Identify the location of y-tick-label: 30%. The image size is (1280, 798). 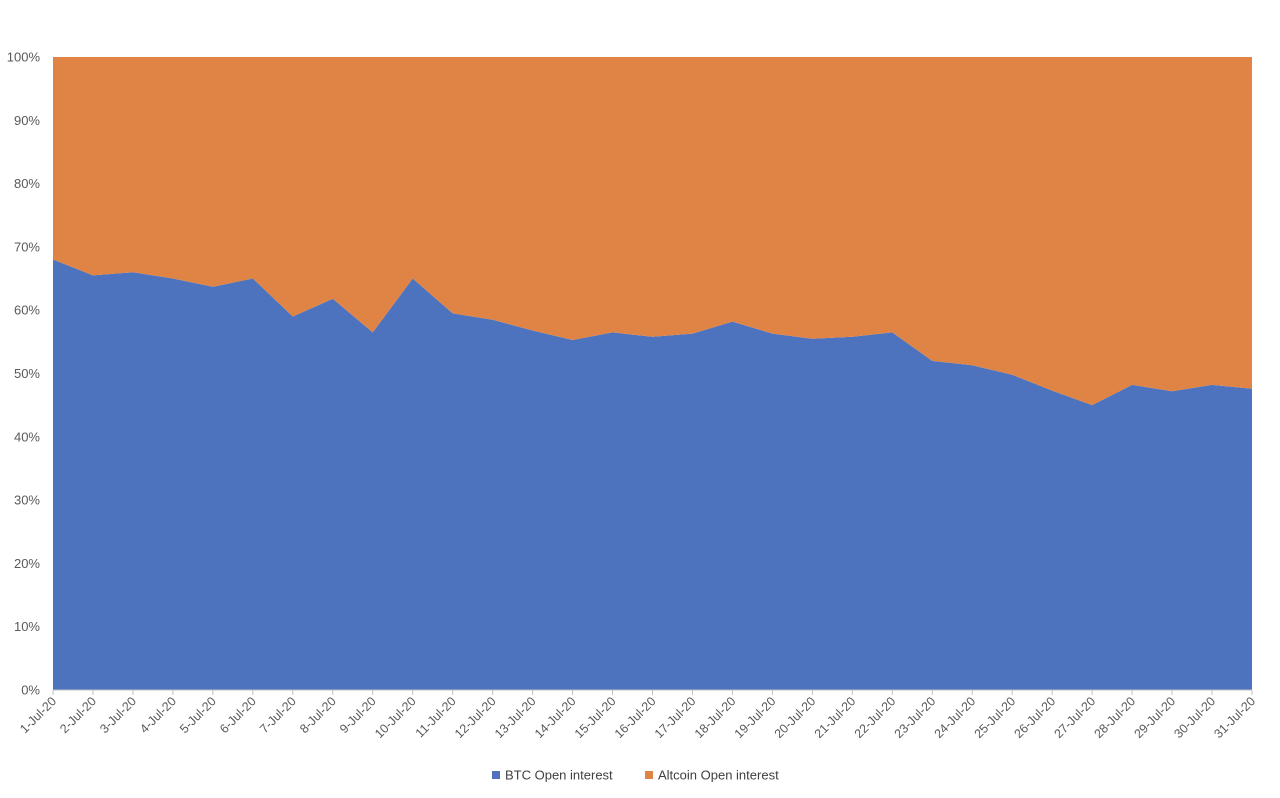
(27, 500).